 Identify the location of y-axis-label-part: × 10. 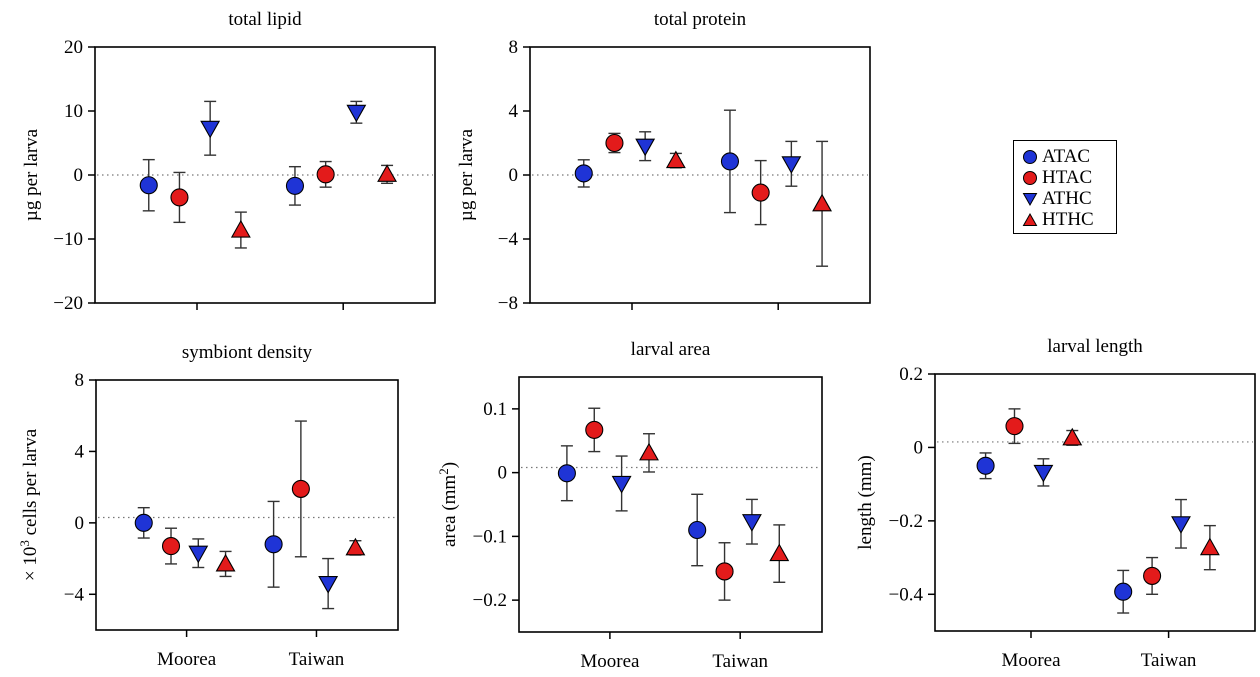
(30, 564).